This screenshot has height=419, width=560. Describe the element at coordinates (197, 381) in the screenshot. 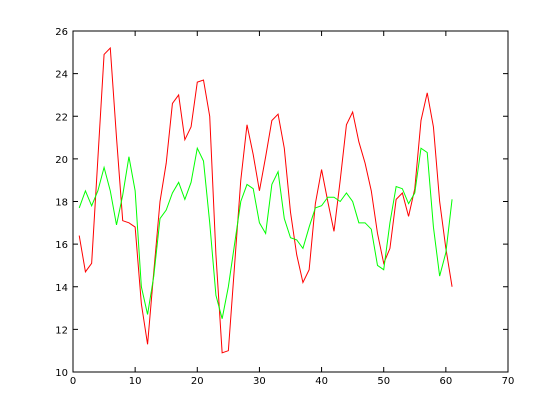

I see `x-tick-label: 20` at that location.